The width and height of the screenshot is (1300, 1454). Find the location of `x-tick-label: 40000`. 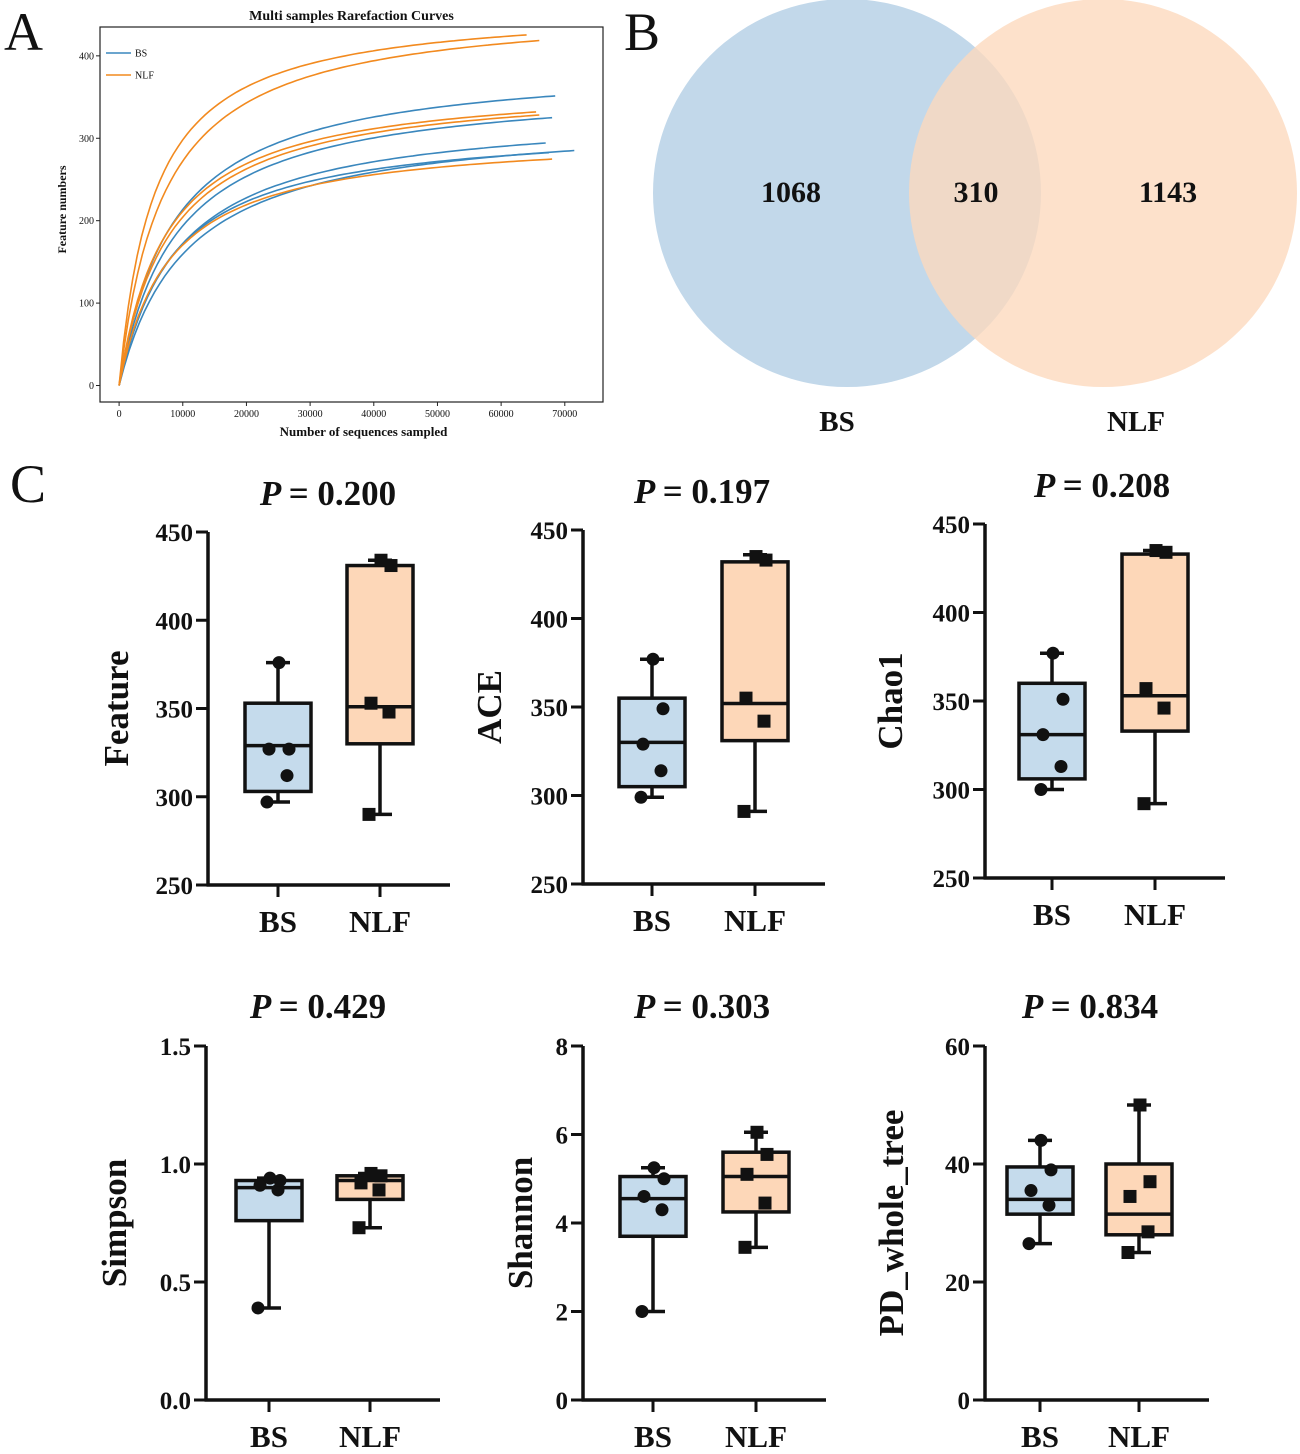

x-tick-label: 40000 is located at coordinates (373, 414).